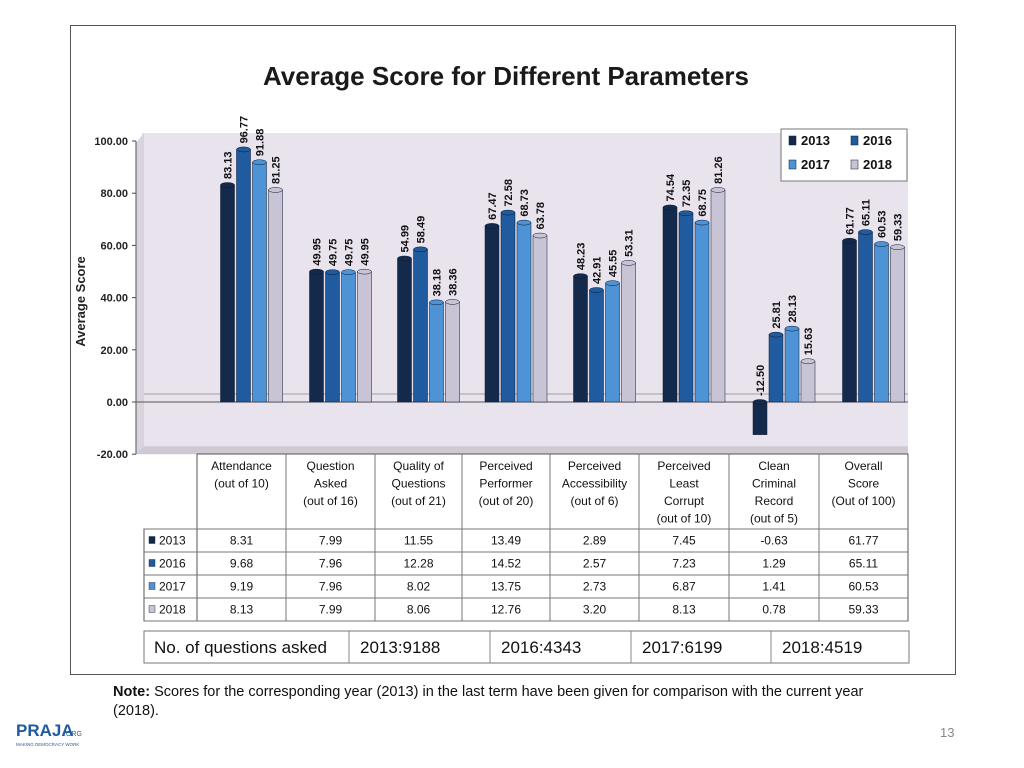  What do you see at coordinates (242, 564) in the screenshot?
I see `table-cell: 9.68` at bounding box center [242, 564].